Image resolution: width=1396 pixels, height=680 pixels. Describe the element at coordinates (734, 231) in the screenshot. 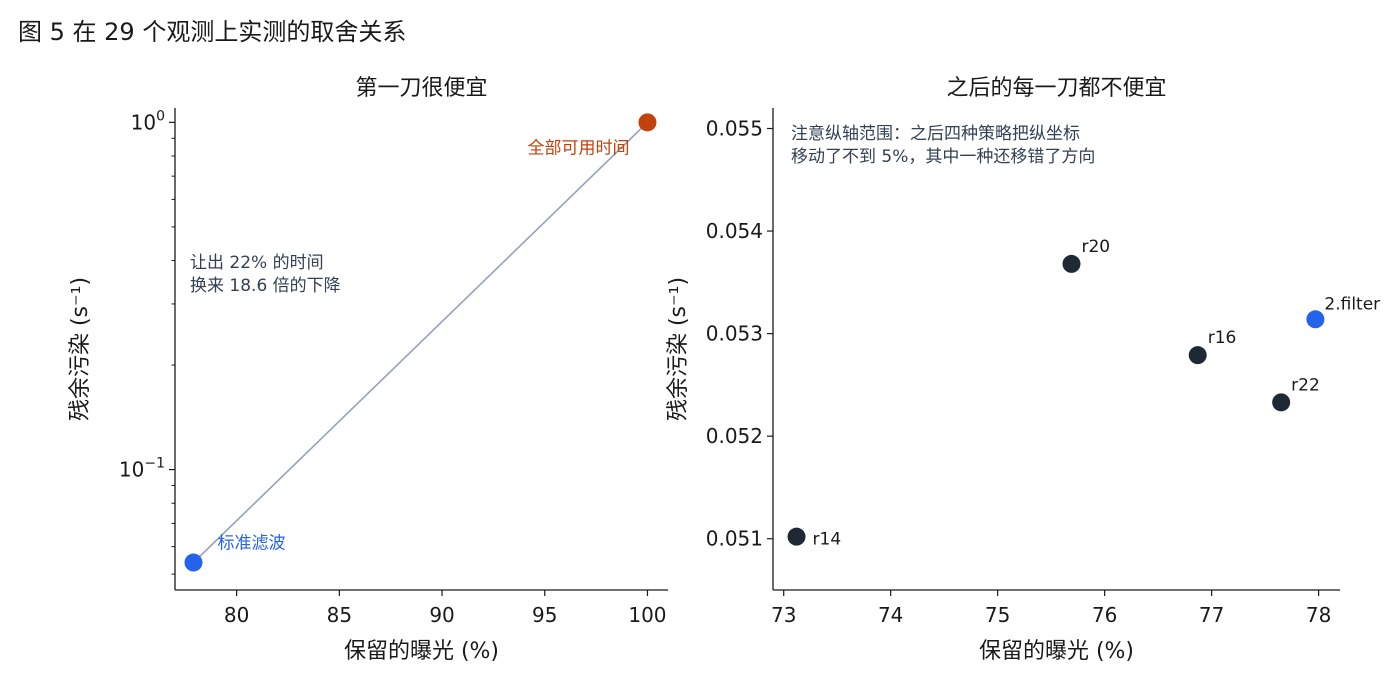

I see `y-tick-label: 0.054` at that location.